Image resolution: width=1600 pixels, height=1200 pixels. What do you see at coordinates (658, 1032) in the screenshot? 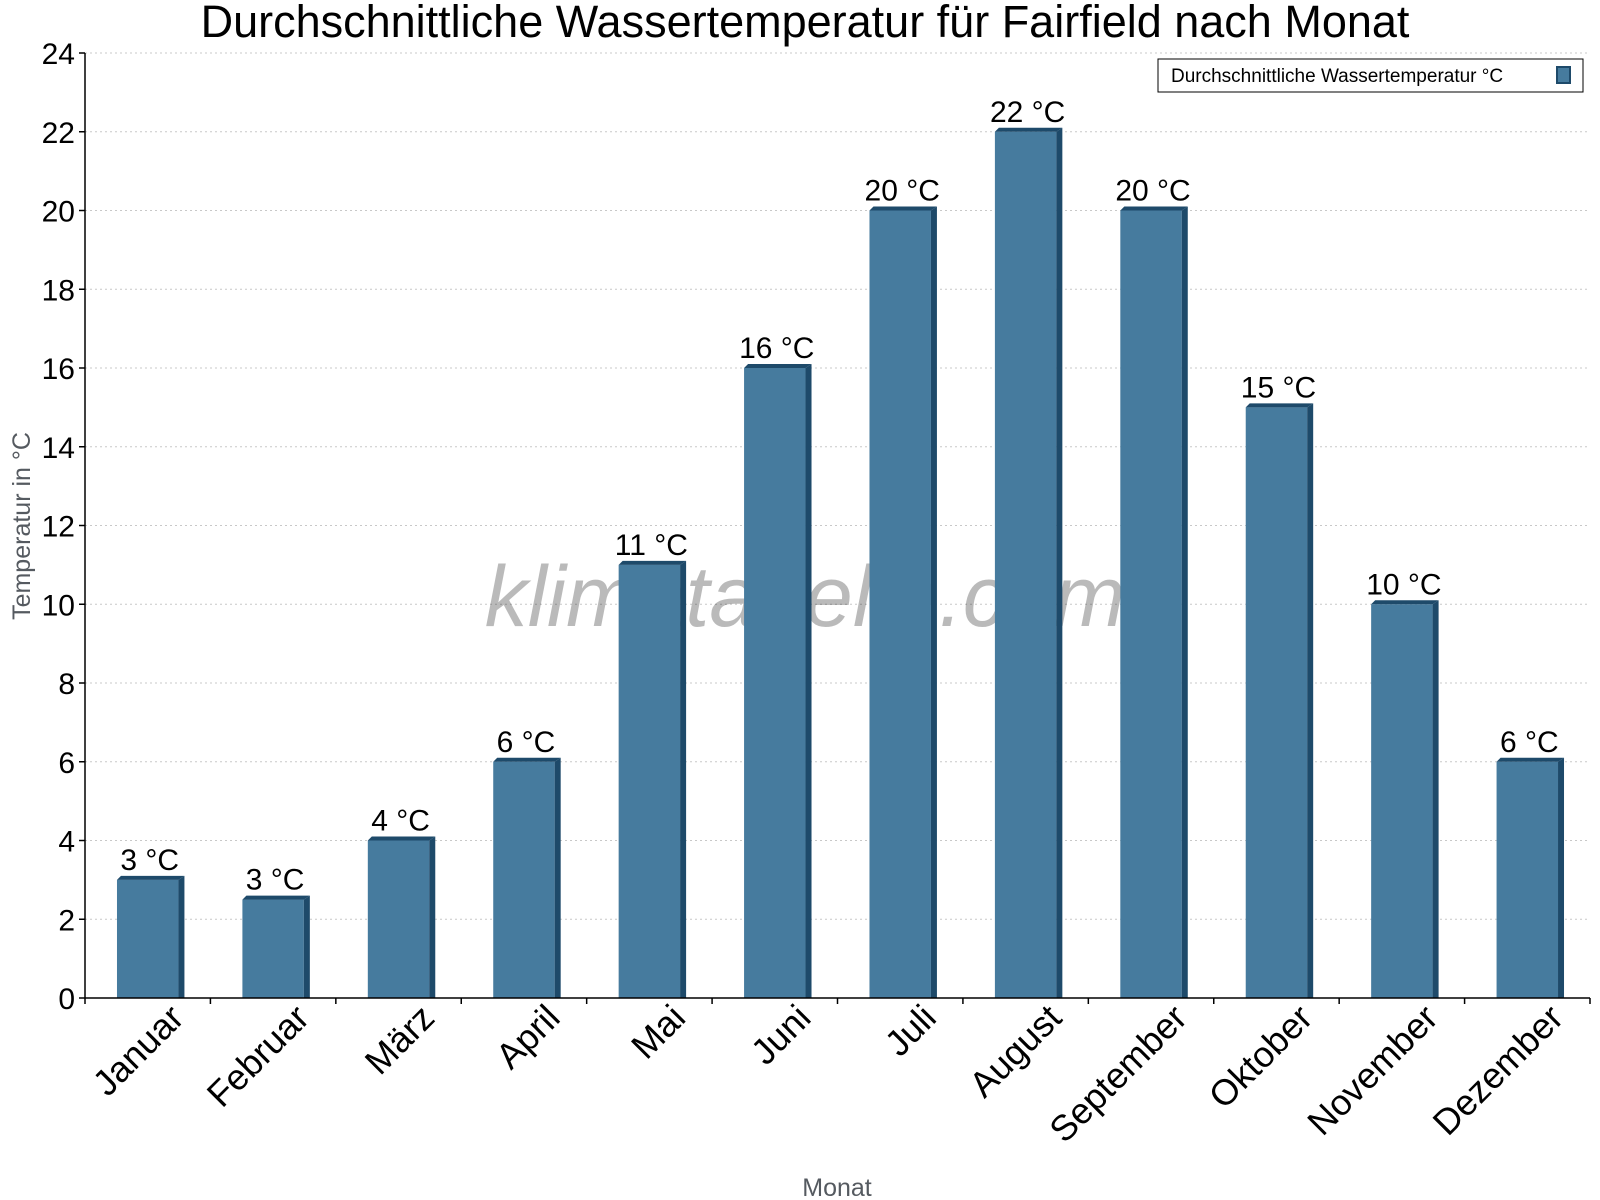
I see `x-tick-label: Mai` at bounding box center [658, 1032].